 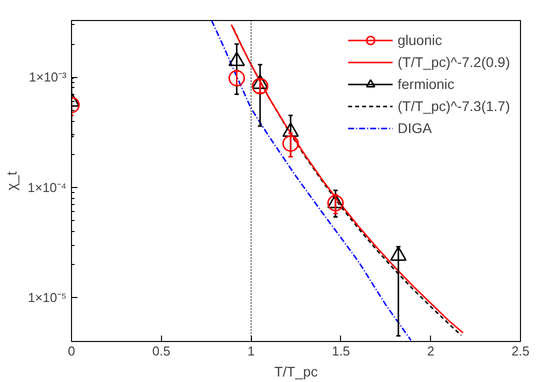 What do you see at coordinates (430, 351) in the screenshot?
I see `x-tick-label: 2` at bounding box center [430, 351].